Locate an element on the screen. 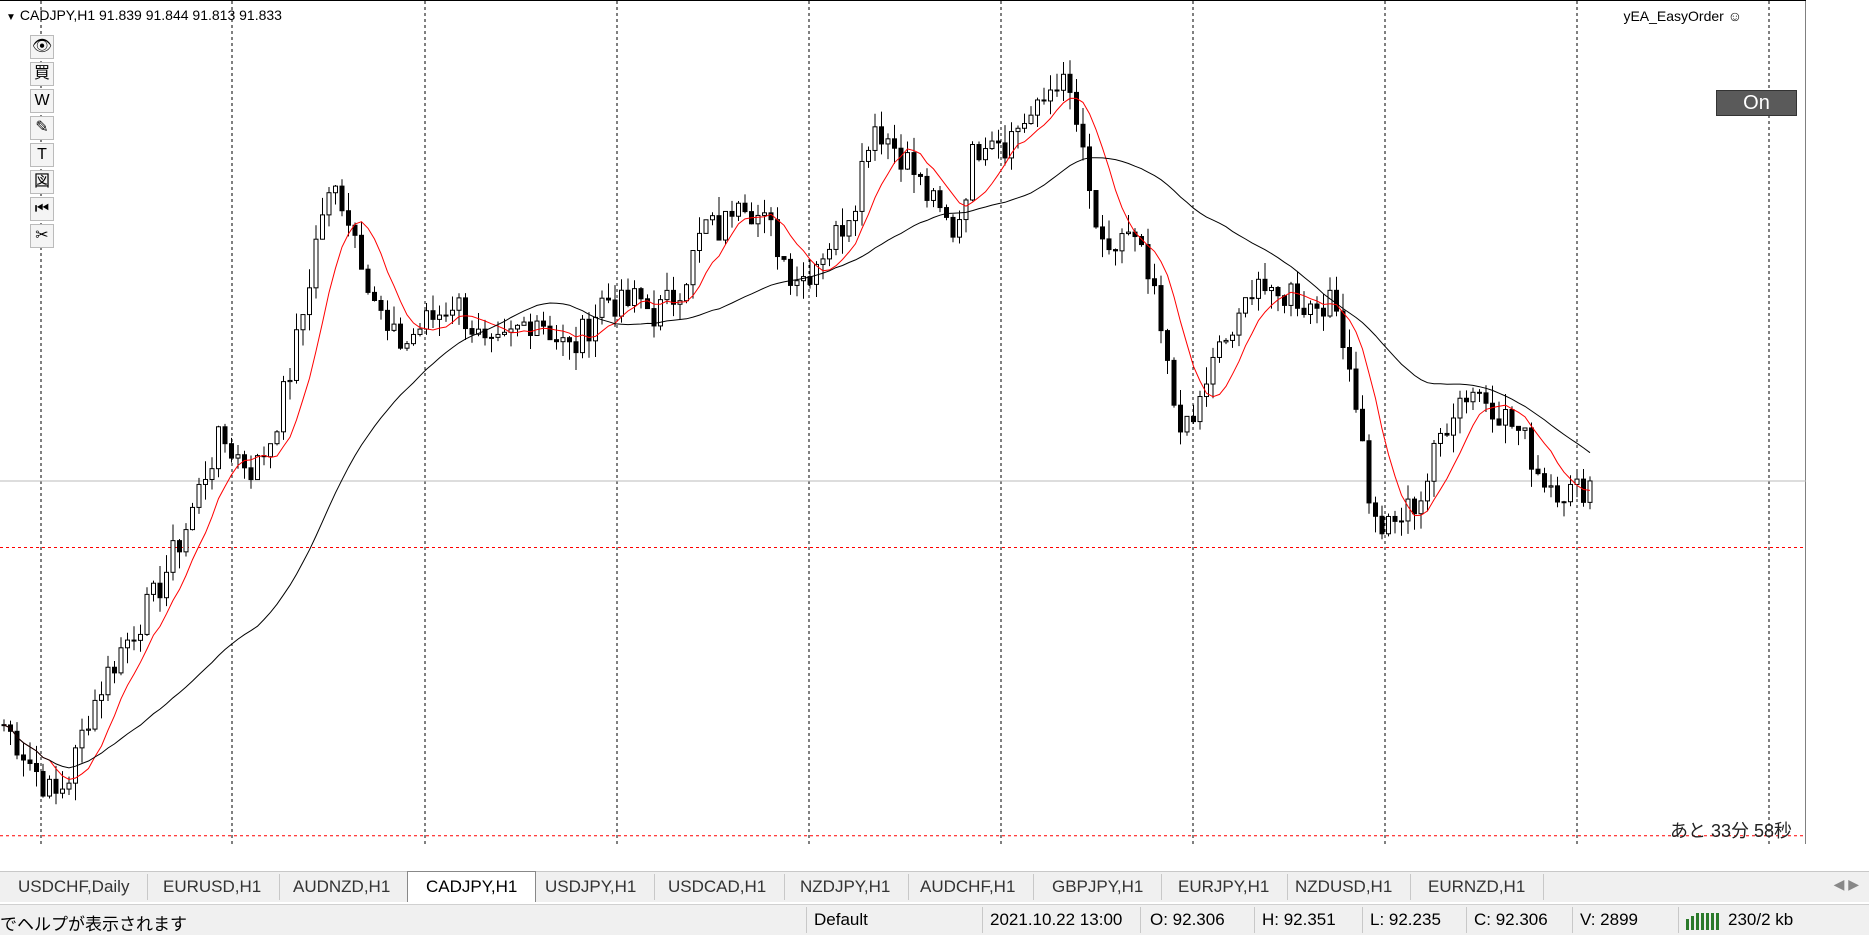 The width and height of the screenshot is (1869, 935). tab-usdjpy-h1: USDJPY,H1 is located at coordinates (591, 887).